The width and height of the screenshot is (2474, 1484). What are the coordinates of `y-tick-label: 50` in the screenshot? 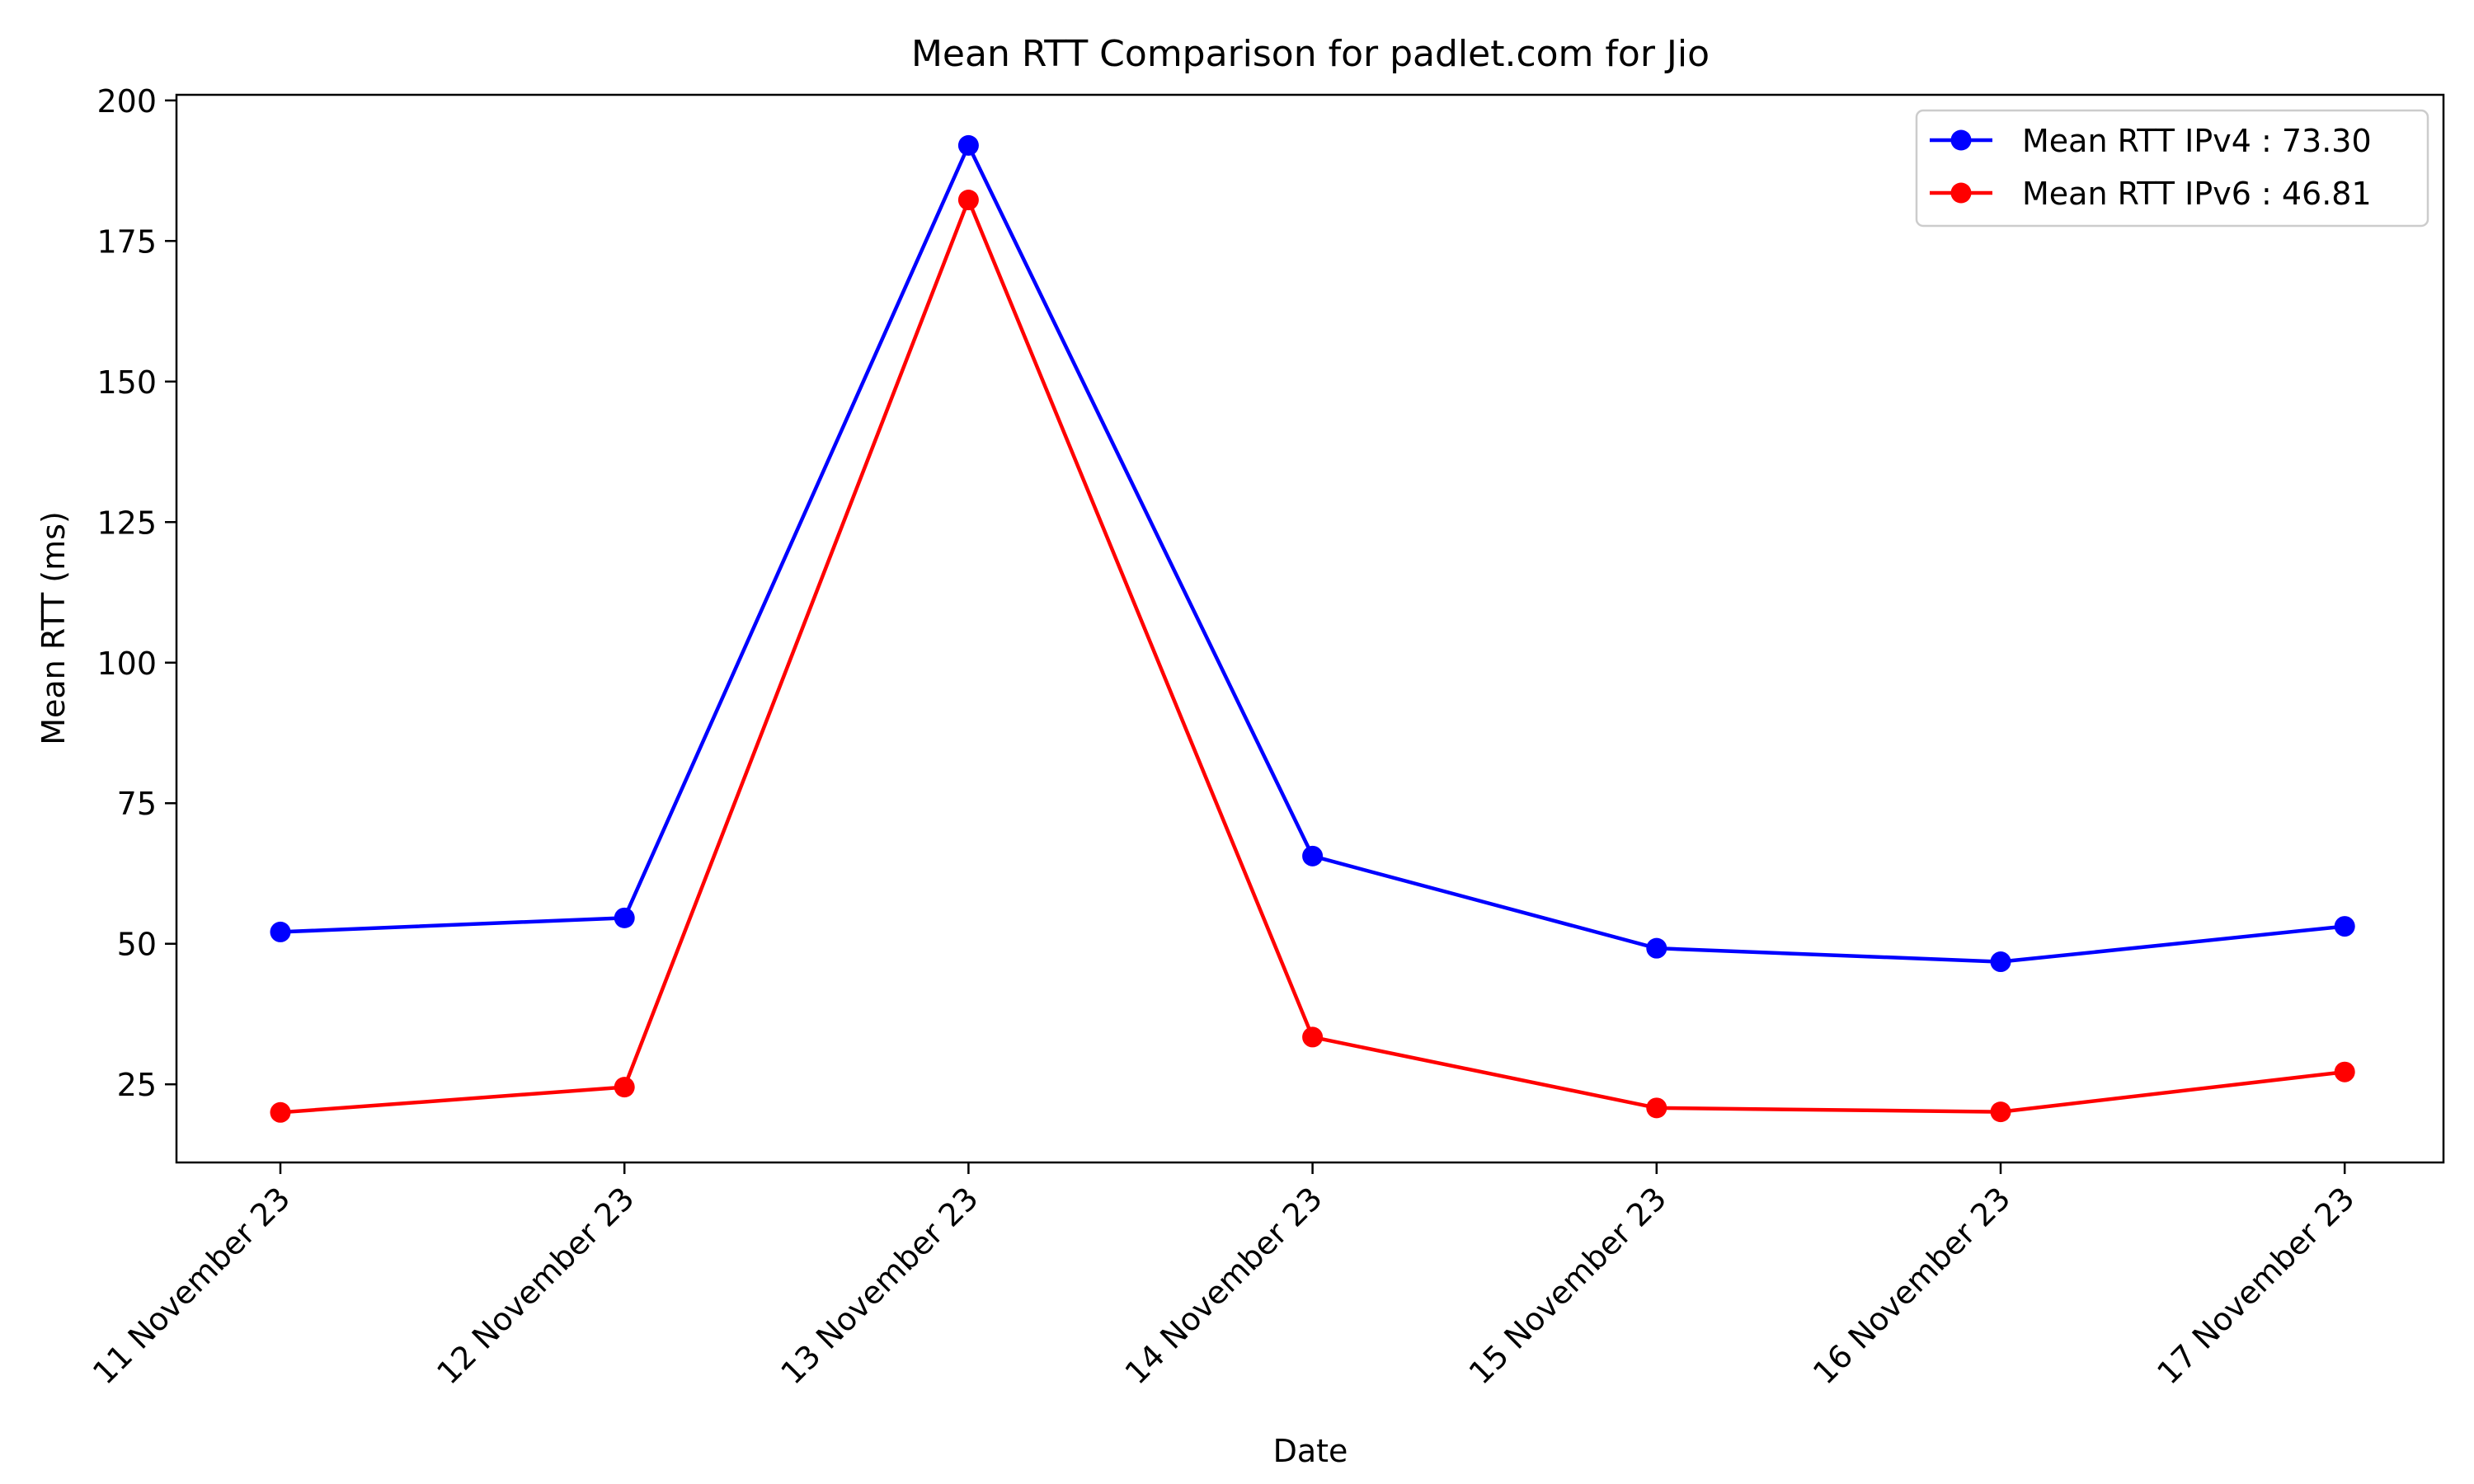 It's located at (137, 945).